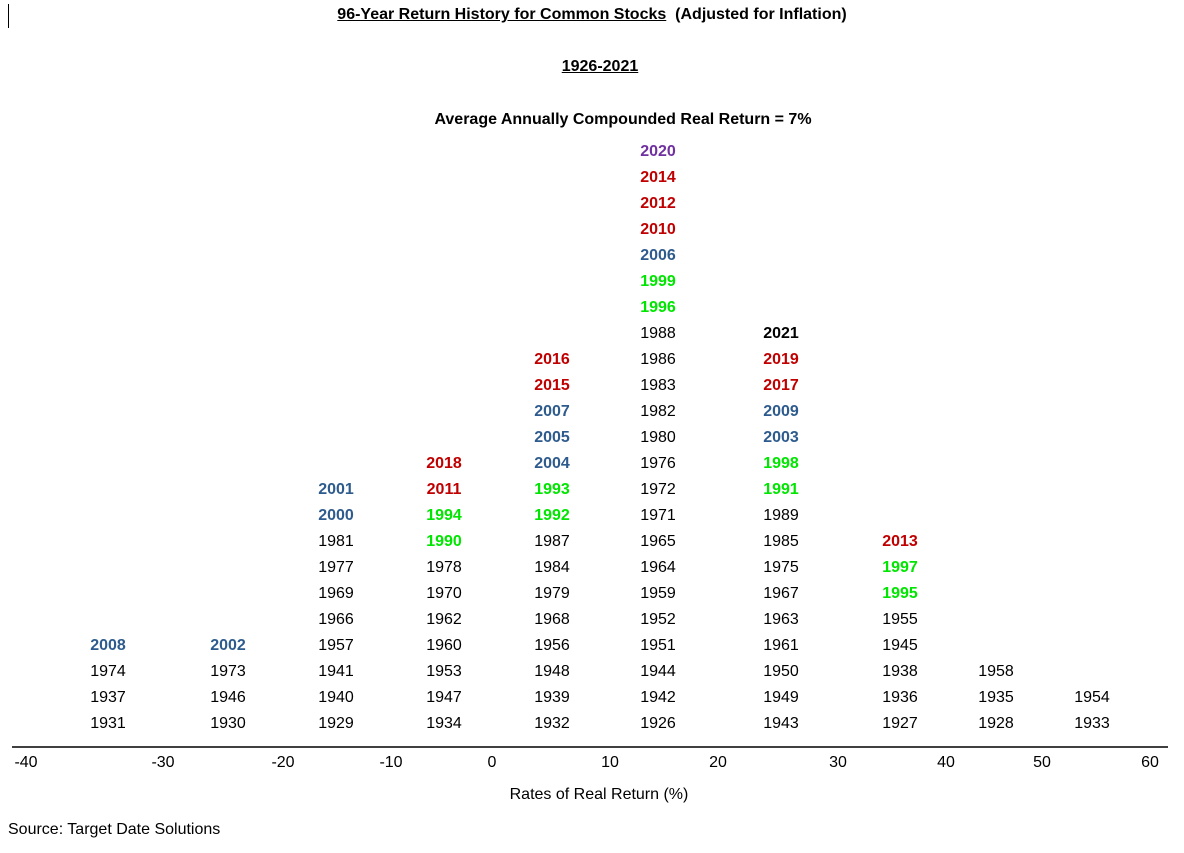  Describe the element at coordinates (658, 671) in the screenshot. I see `year-label: 1944` at that location.